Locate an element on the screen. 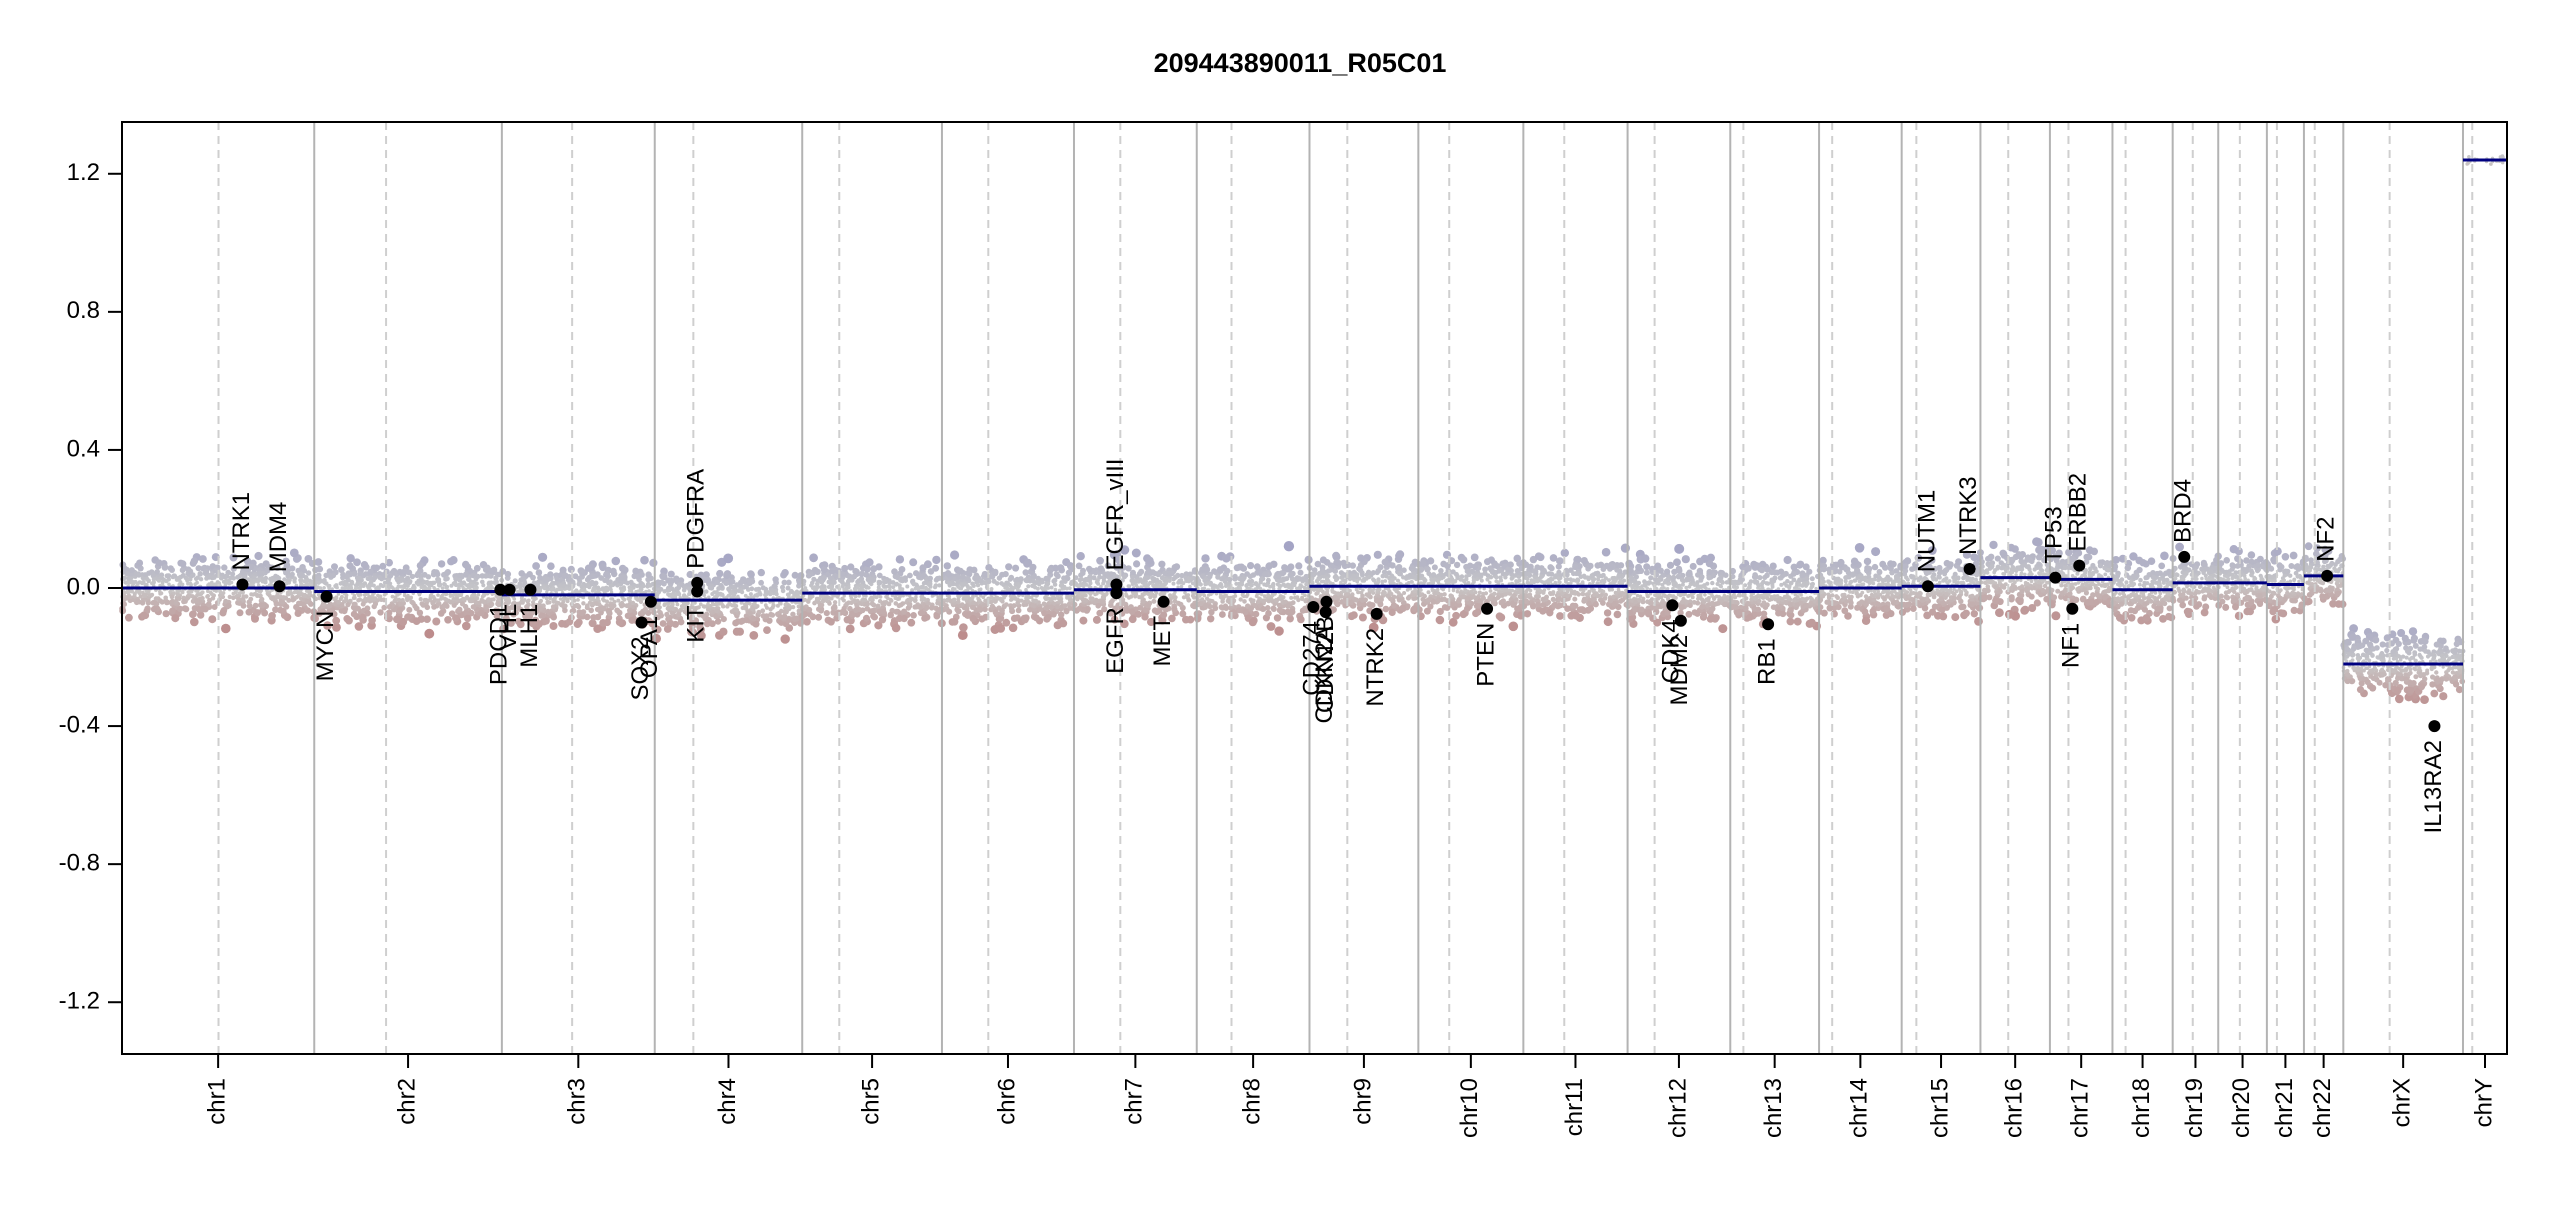  gene-label: NF1 is located at coordinates (2071, 645).